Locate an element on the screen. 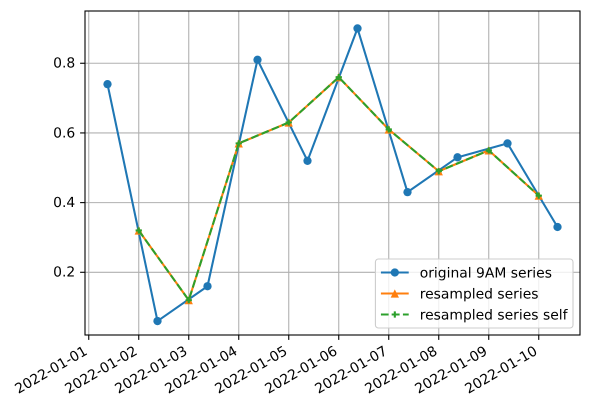  legend-label: resampled series self is located at coordinates (494, 315).